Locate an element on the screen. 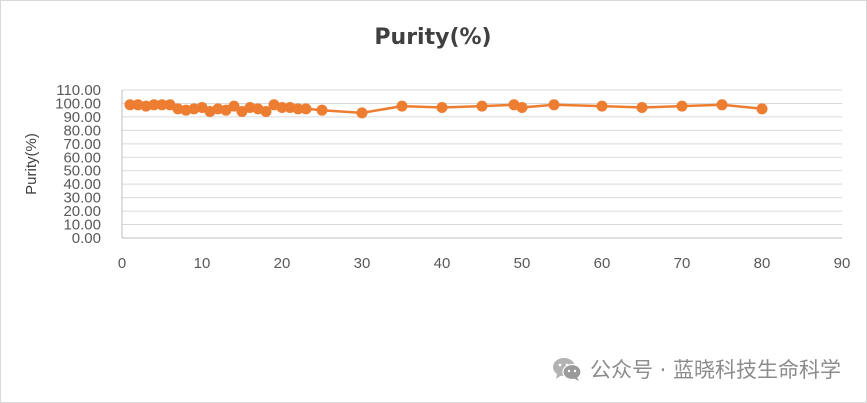  x-tick-label: 70 is located at coordinates (682, 263).